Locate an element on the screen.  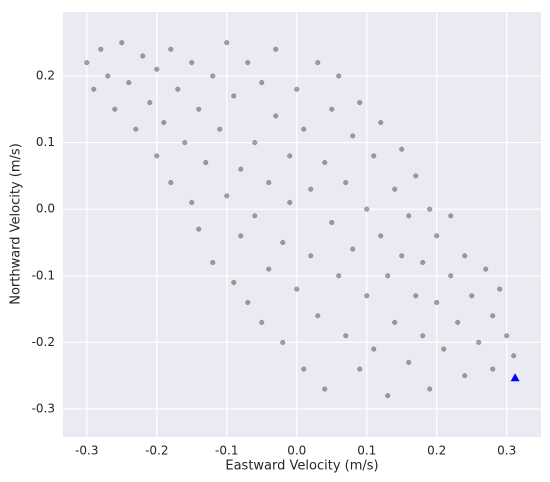
x-tick-label: -0.3 is located at coordinates (86, 451).